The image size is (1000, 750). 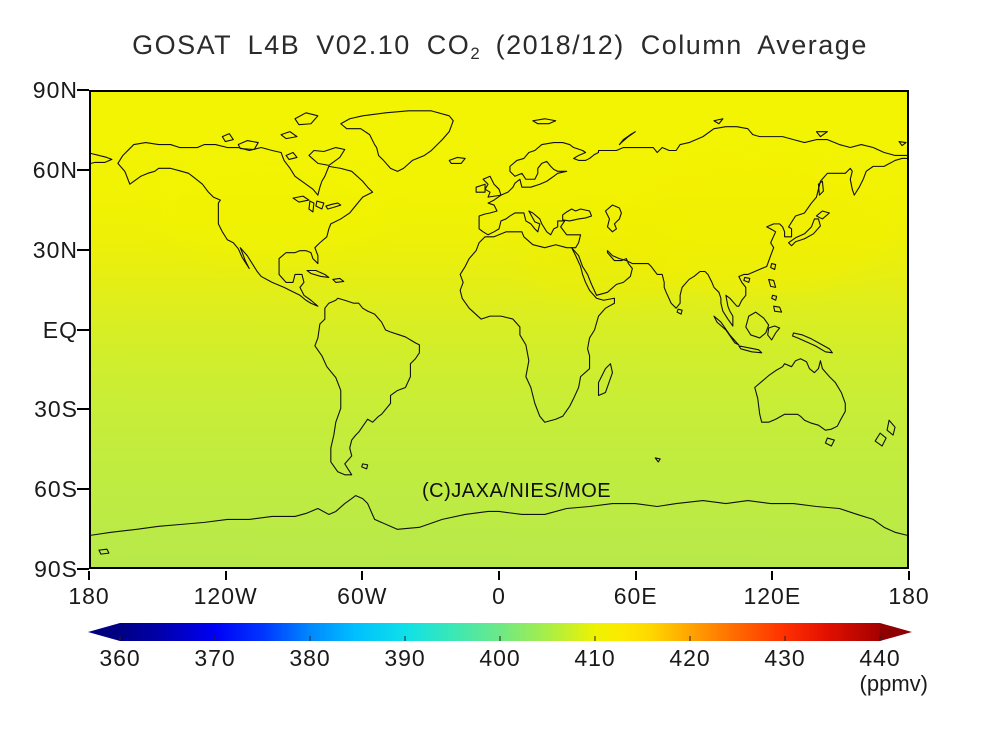 I want to click on lon-tick-label: 120W, so click(x=225, y=596).